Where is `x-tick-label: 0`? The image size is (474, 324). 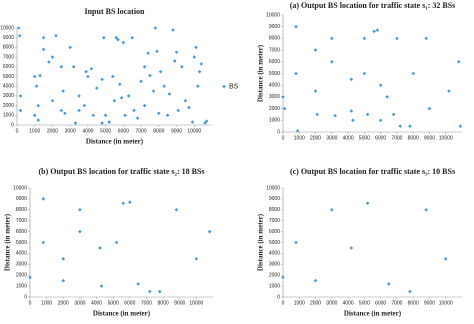
x-tick-label: 0 is located at coordinates (283, 303).